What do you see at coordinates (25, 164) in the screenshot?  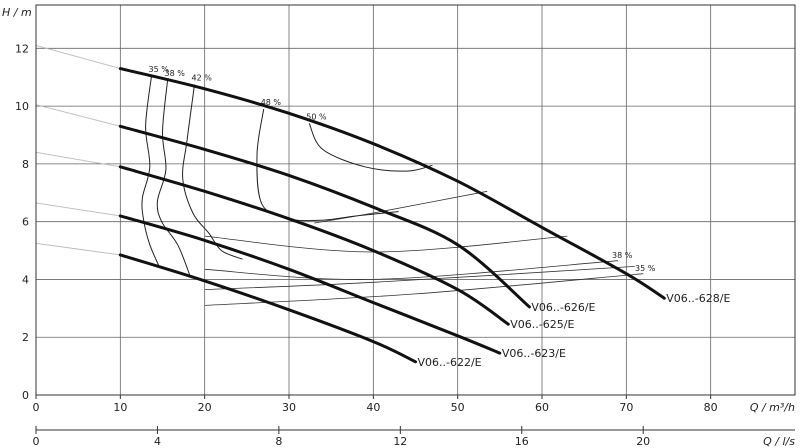 I see `y-tick-label: 8` at bounding box center [25, 164].